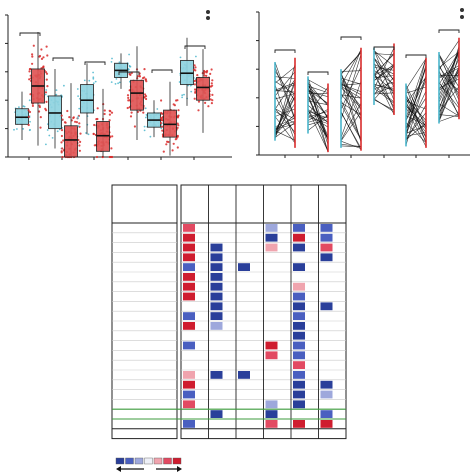 This screenshot has width=474, height=474. Describe the element at coordinates (118, 469) in the screenshot. I see `legend-arrowhead-left` at that location.